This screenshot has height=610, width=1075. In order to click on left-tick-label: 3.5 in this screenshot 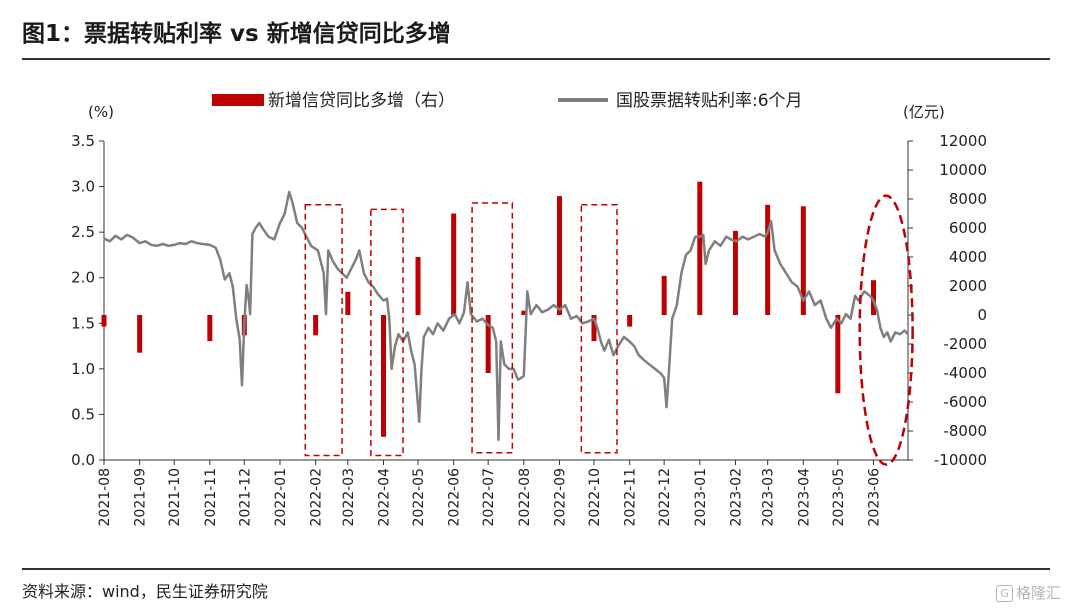, I will do `click(83, 141)`.